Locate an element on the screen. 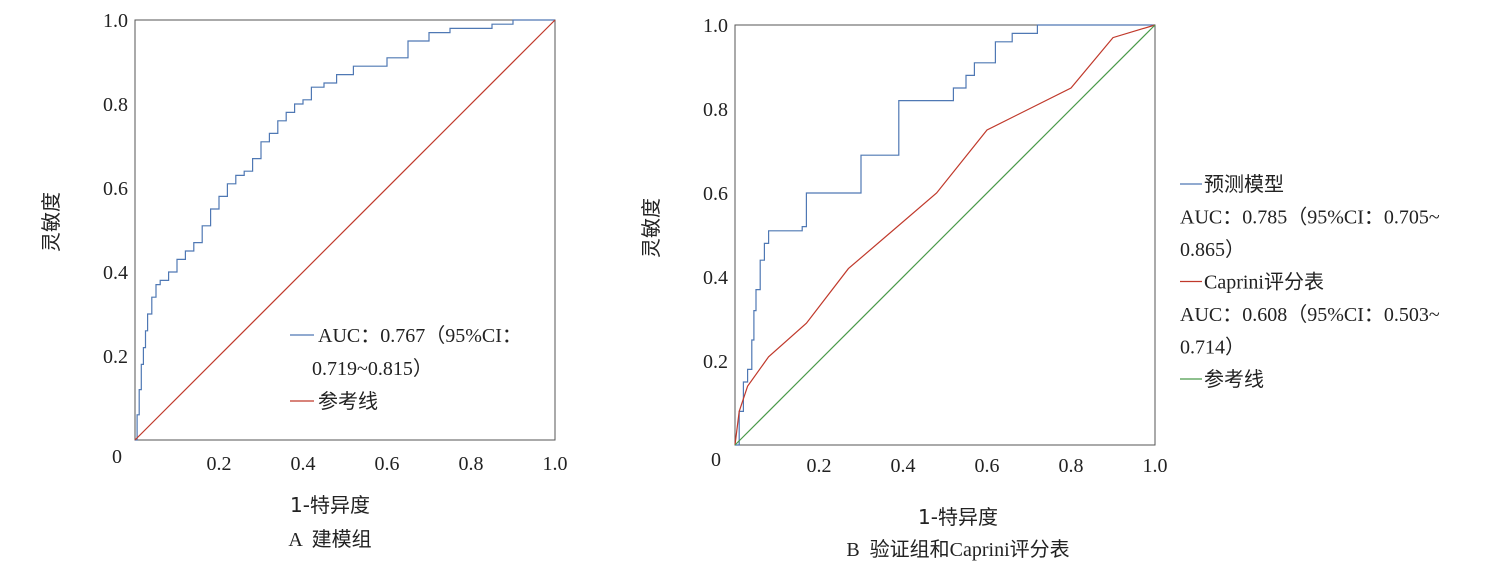 This screenshot has width=1487, height=569. panel-b-y-tick-label: 1.0 is located at coordinates (715, 26).